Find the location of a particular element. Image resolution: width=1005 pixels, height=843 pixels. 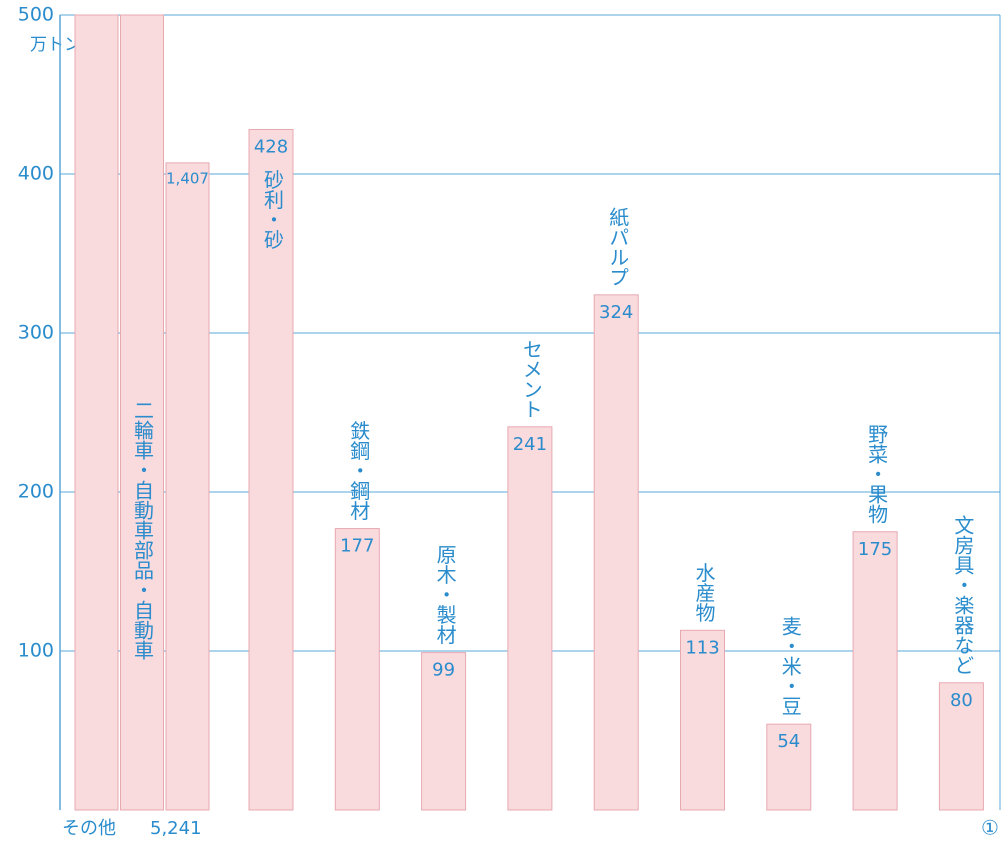

category-label: 野菜・果物 is located at coordinates (877, 474).